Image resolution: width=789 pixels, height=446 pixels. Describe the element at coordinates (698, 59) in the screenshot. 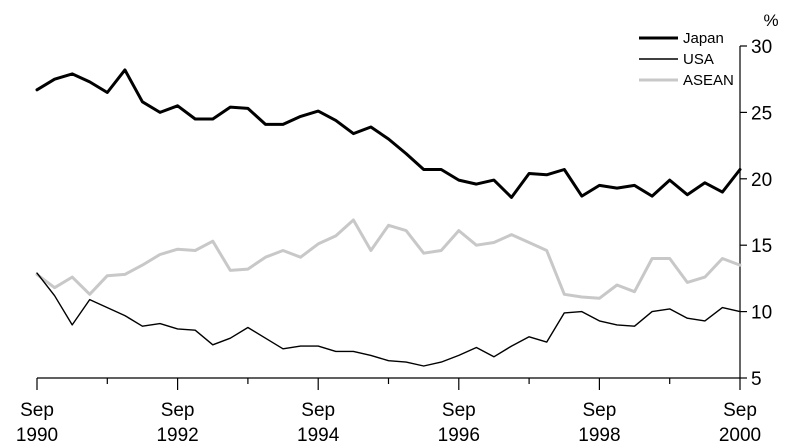

I see `legend-label-usa: USA` at that location.